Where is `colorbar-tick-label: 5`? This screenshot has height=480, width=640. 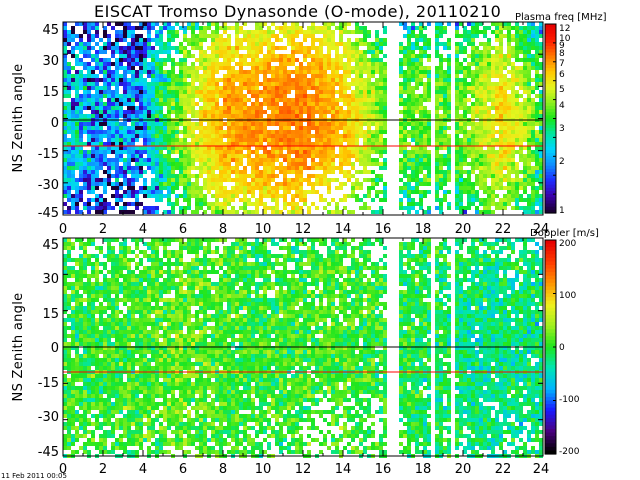
colorbar-tick-label: 5 is located at coordinates (562, 90).